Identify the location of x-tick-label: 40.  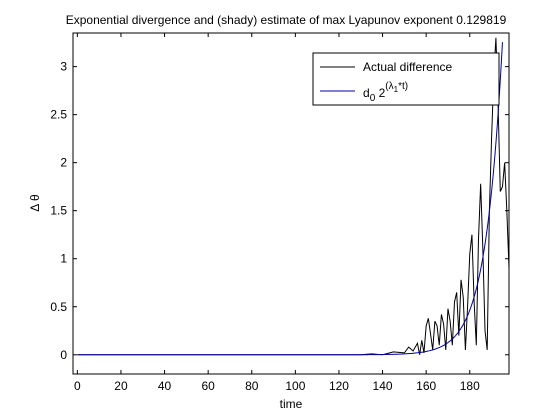
(165, 386).